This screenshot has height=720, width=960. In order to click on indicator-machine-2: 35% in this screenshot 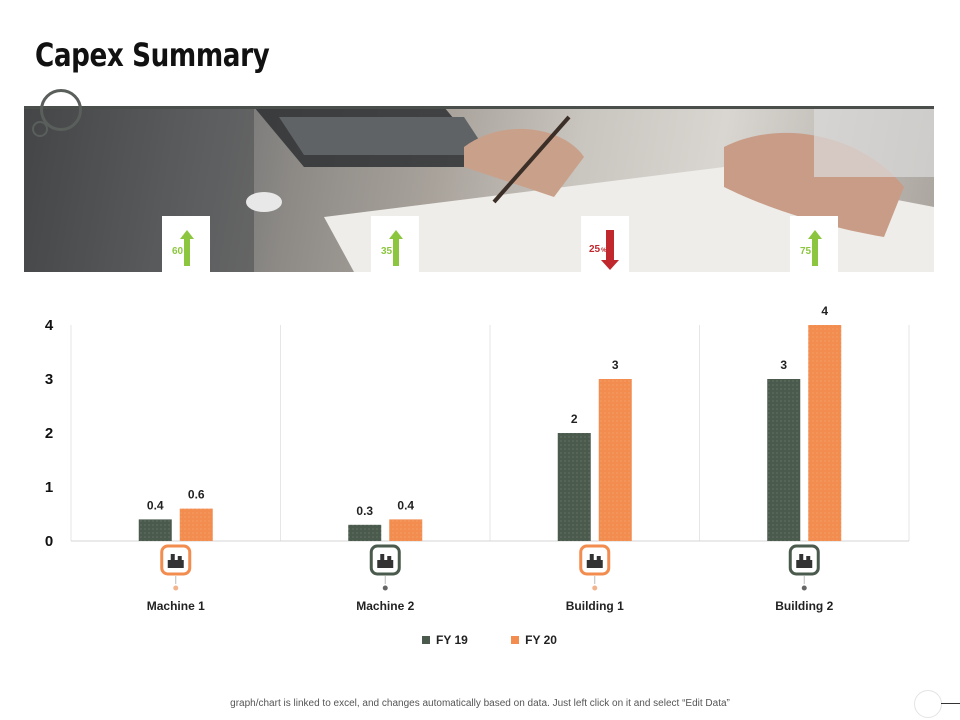, I will do `click(395, 244)`.